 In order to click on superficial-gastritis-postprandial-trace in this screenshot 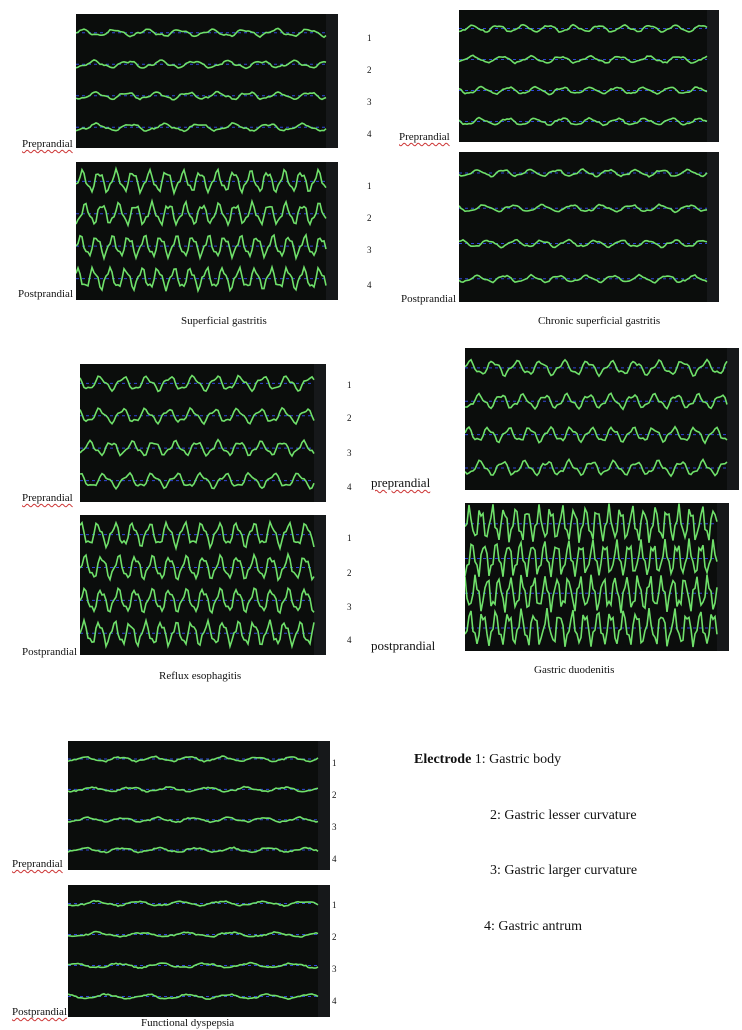, I will do `click(207, 231)`.